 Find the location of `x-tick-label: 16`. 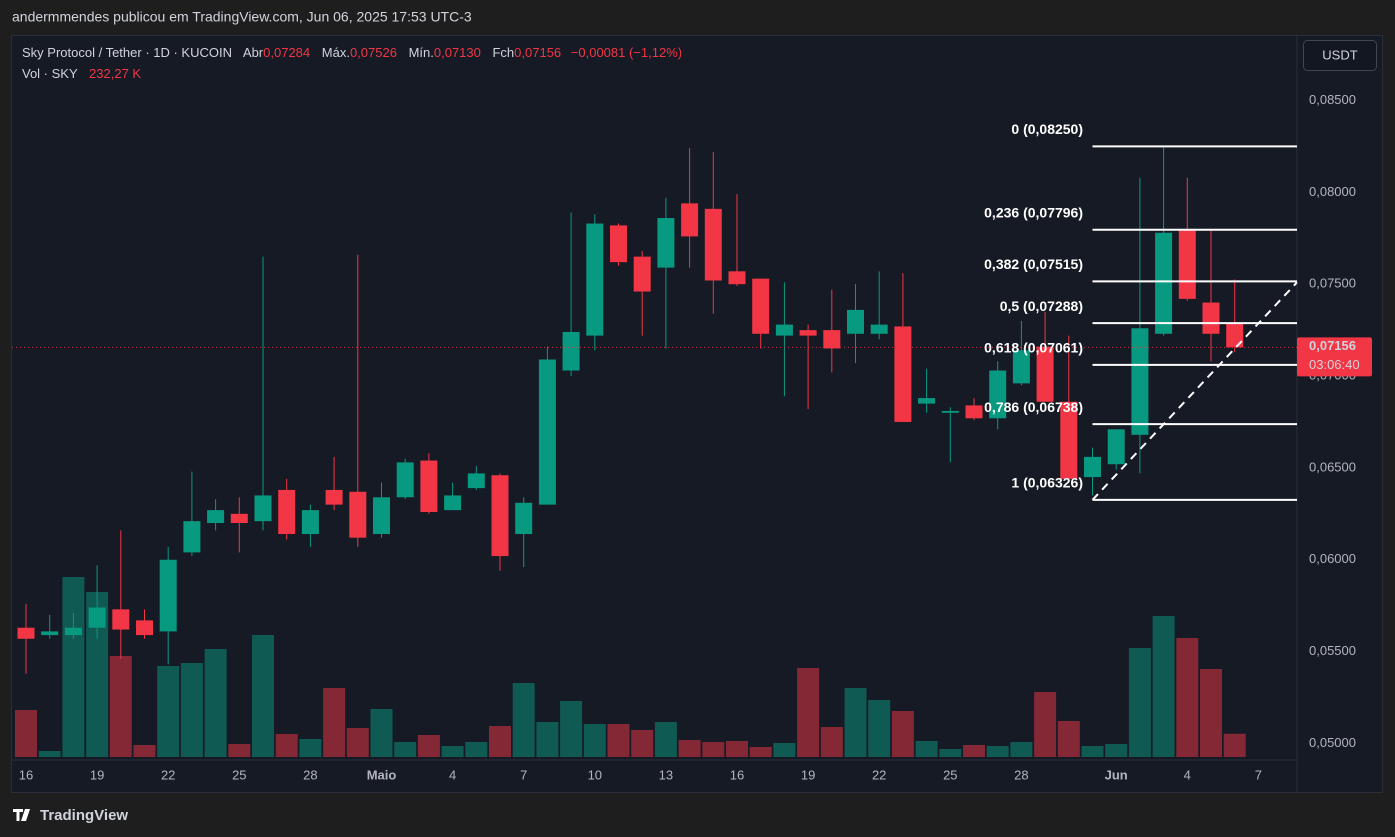

x-tick-label: 16 is located at coordinates (737, 774).